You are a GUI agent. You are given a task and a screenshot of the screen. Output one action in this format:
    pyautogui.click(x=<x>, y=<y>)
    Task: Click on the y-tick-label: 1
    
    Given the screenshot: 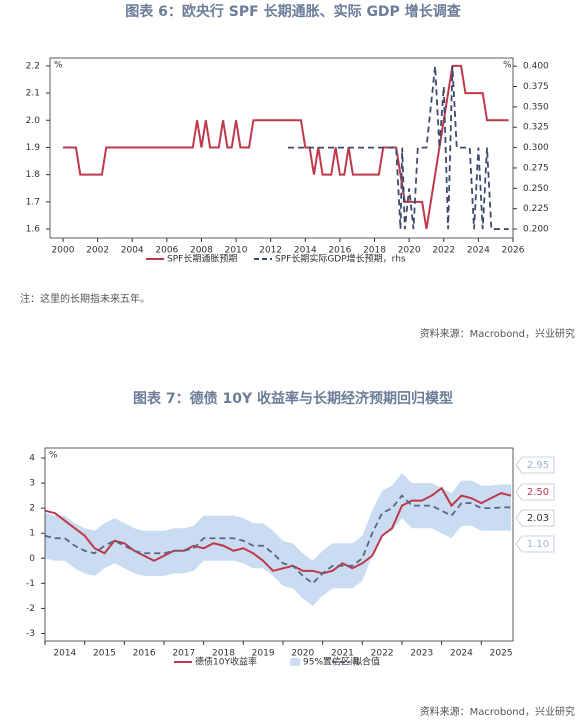 What is the action you would take?
    pyautogui.click(x=32, y=534)
    